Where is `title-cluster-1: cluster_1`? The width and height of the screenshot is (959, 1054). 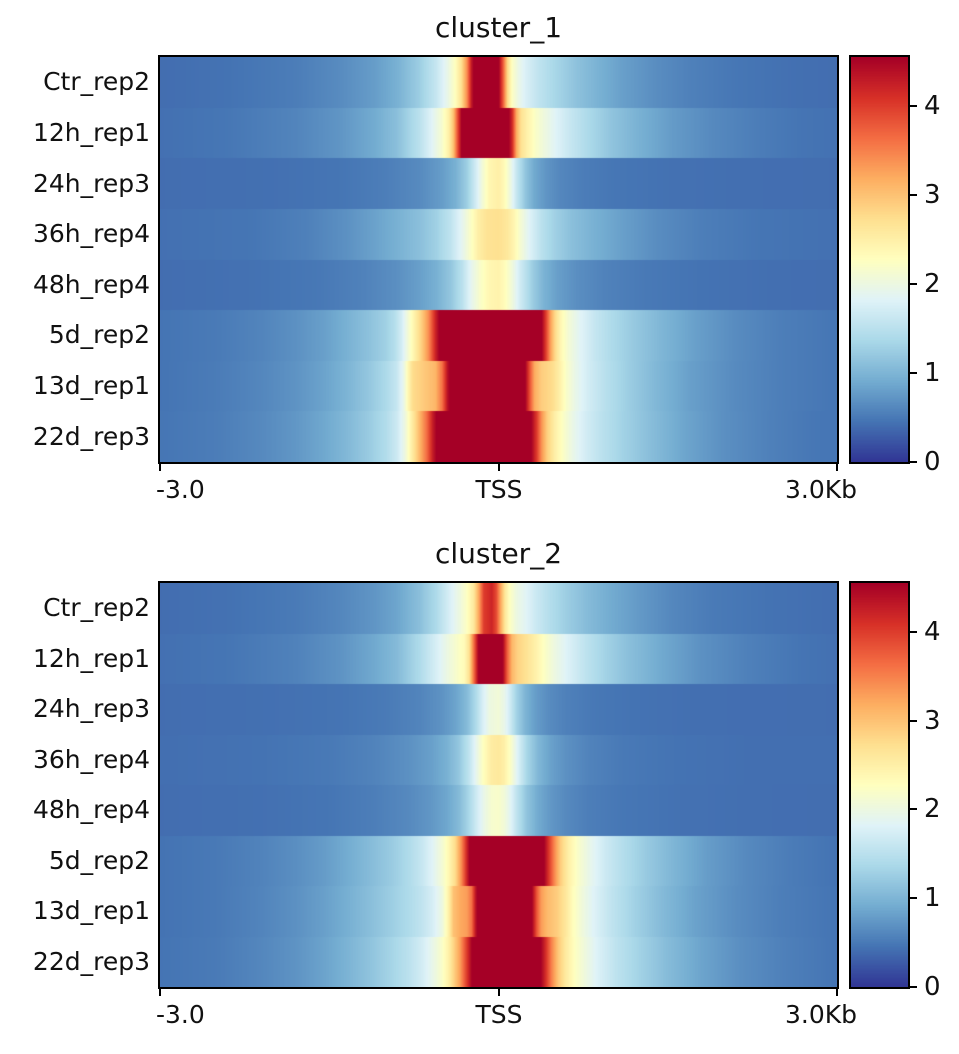
title-cluster-1: cluster_1 is located at coordinates (498, 27).